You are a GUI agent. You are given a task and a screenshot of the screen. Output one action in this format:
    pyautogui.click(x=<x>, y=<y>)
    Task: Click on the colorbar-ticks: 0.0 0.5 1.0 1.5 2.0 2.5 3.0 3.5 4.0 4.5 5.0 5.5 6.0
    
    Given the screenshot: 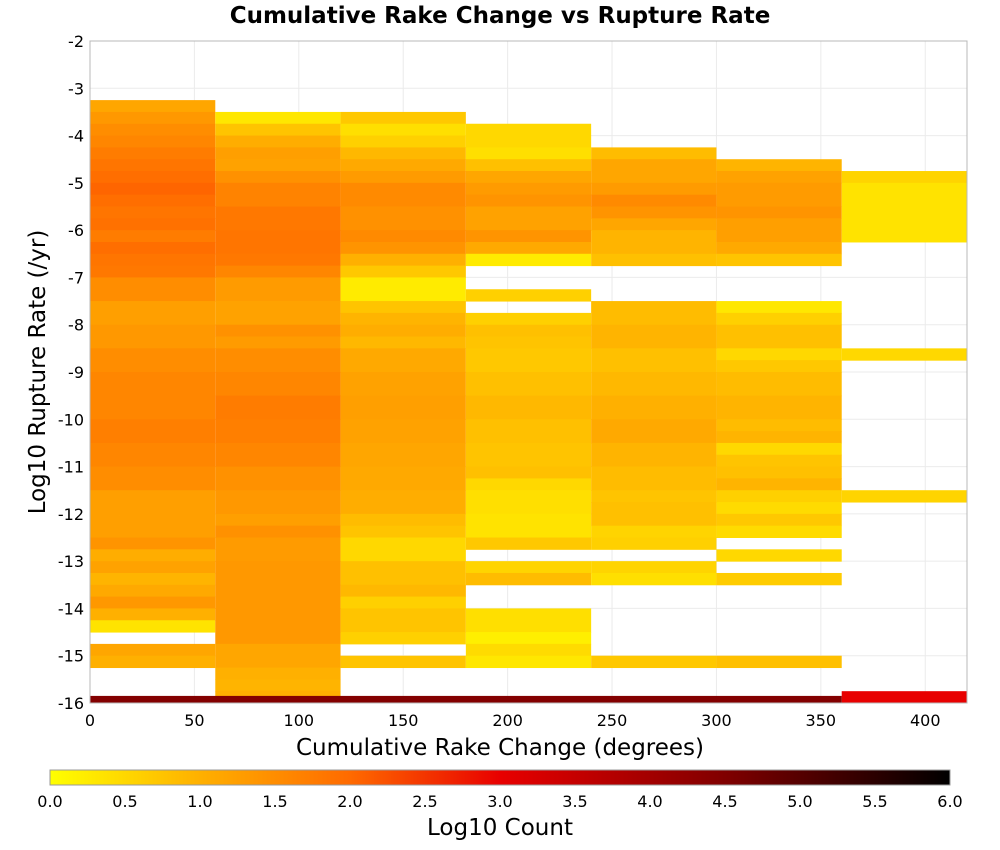 What is the action you would take?
    pyautogui.click(x=499, y=801)
    